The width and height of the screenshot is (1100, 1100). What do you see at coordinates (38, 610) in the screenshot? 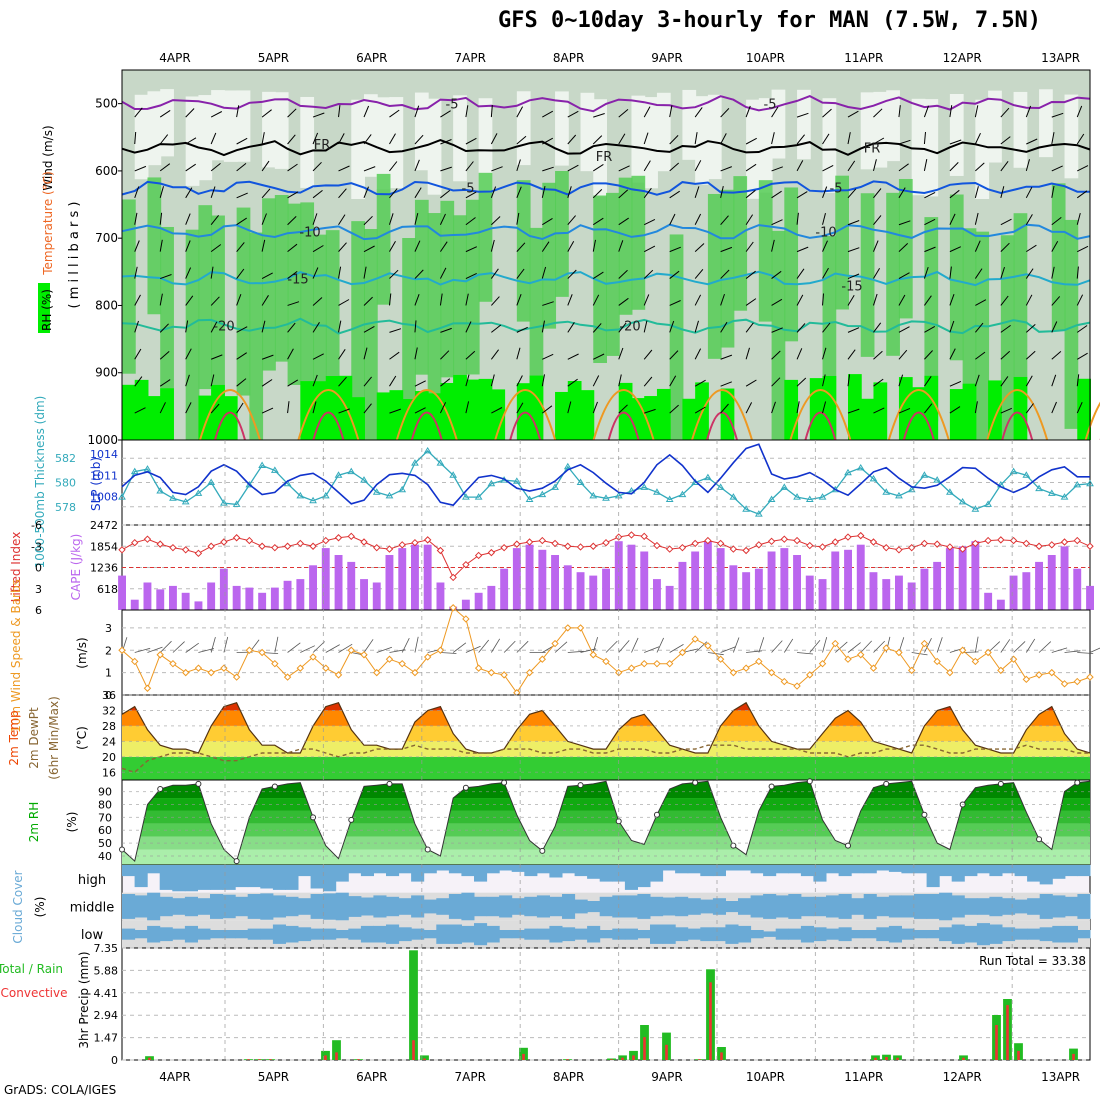
I see `lifted-tick-label: 6` at bounding box center [38, 610].